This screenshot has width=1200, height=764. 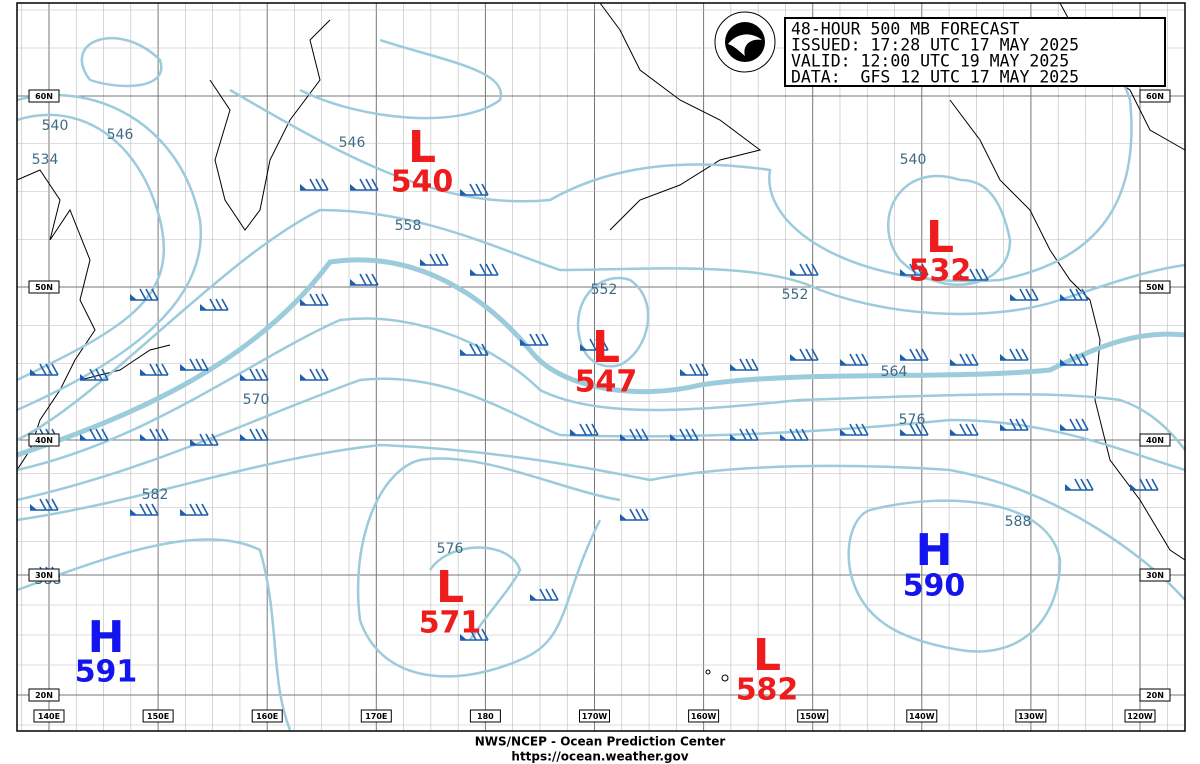 What do you see at coordinates (930, 61) in the screenshot?
I see `header-line: VALID: 12:00 UTC 19 MAY 2025` at bounding box center [930, 61].